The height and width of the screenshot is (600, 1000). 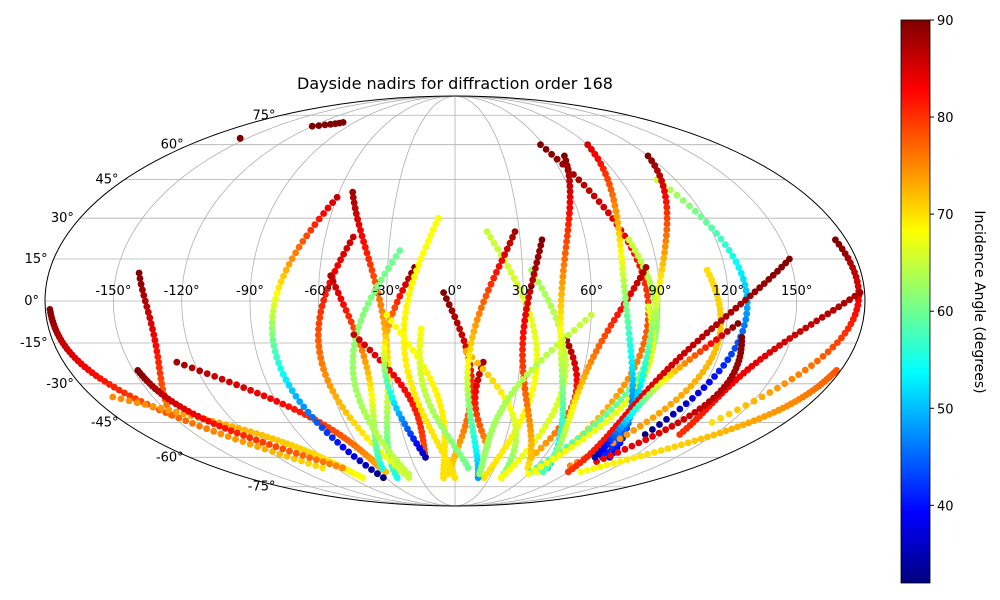 What do you see at coordinates (263, 115) in the screenshot?
I see `latitude-tick-label: 75°` at bounding box center [263, 115].